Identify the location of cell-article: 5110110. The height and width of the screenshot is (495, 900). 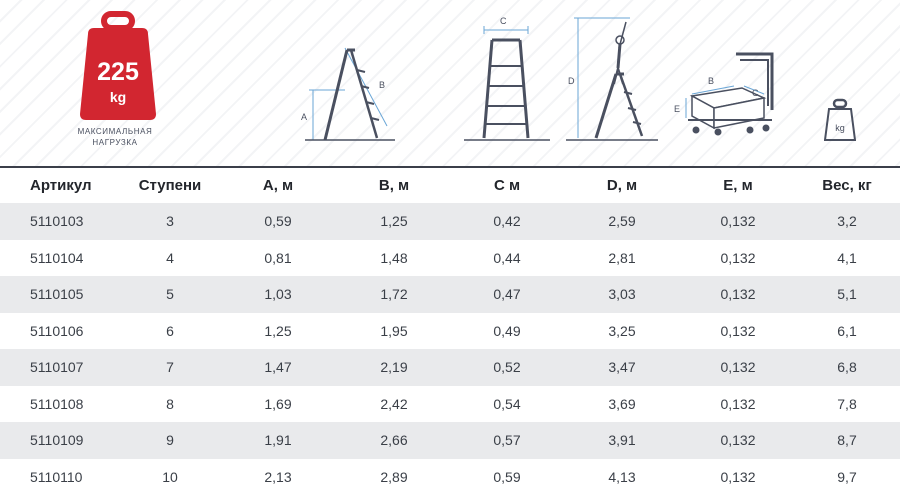
(60, 477).